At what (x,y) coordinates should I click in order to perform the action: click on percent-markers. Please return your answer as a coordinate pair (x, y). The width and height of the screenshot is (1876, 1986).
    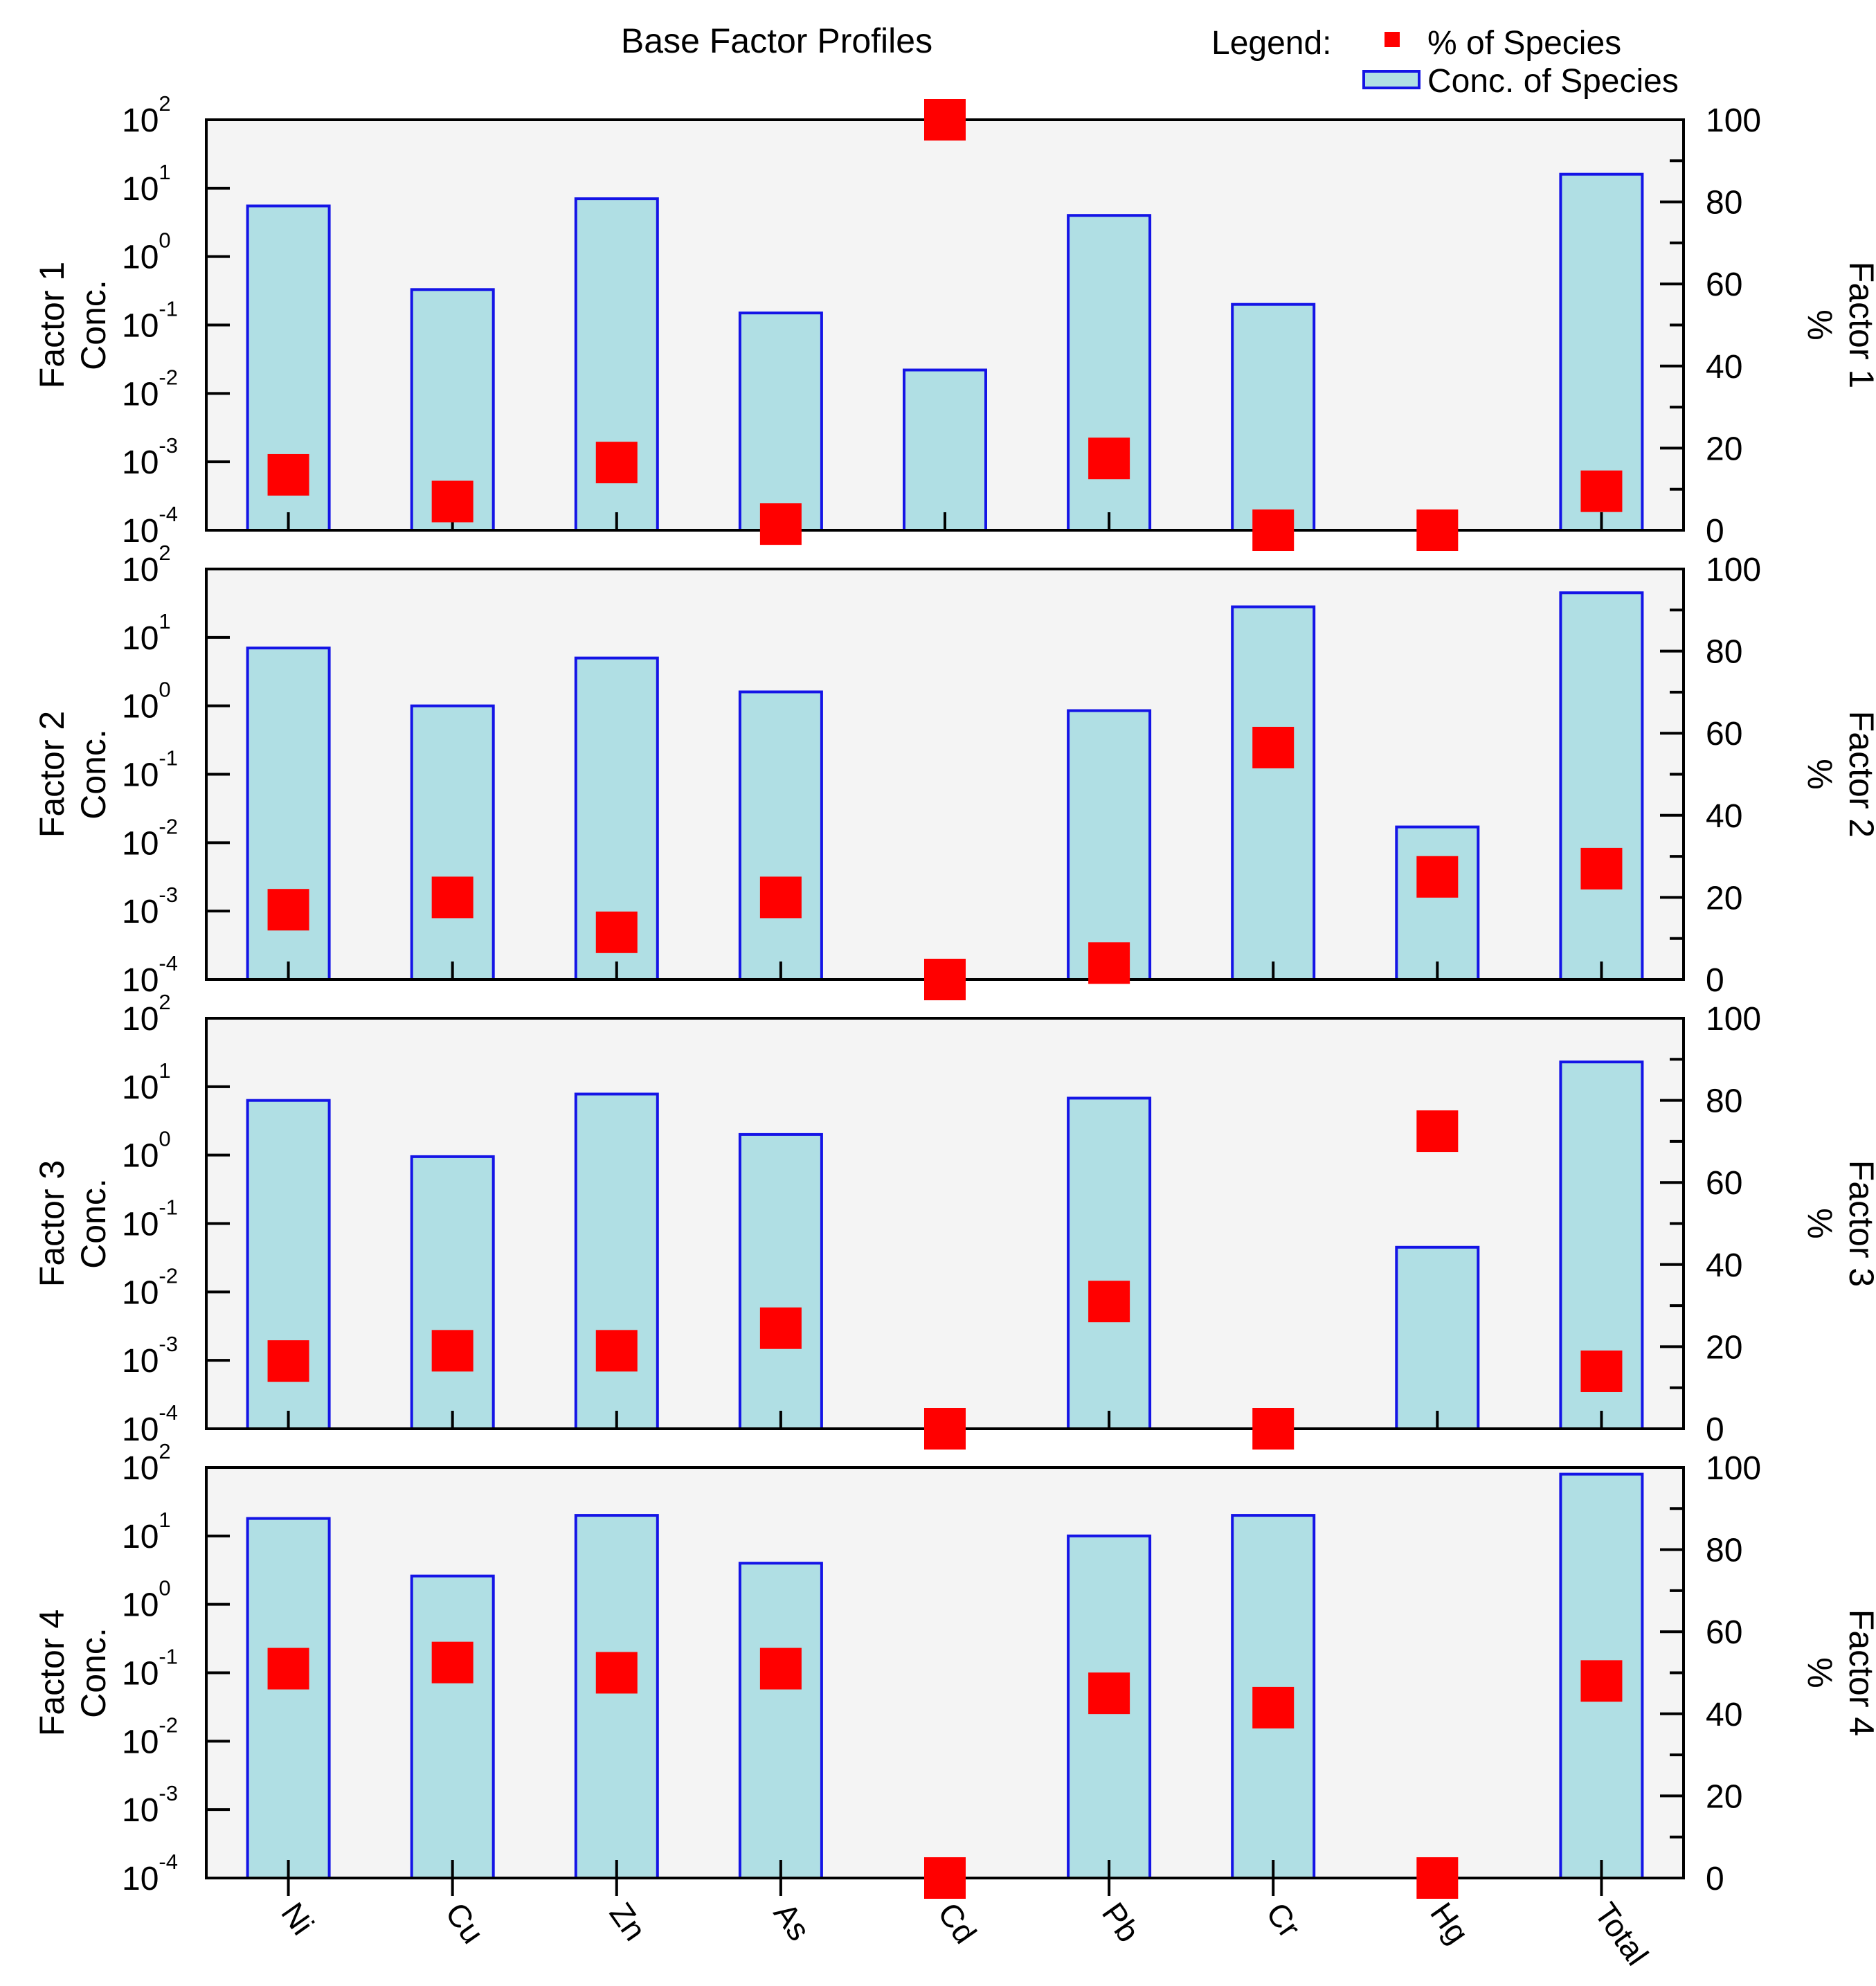
    Looking at the image, I should click on (945, 1770).